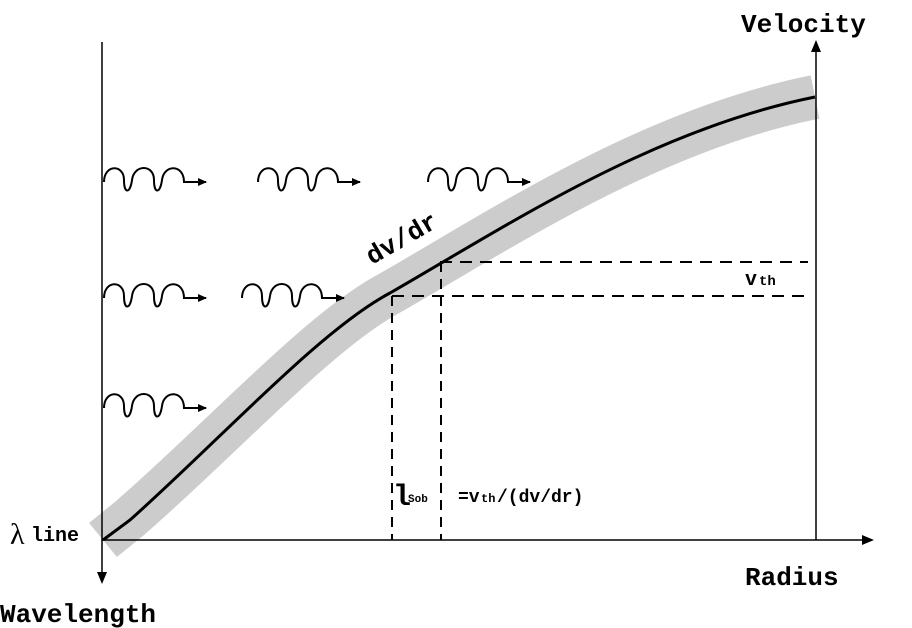 The width and height of the screenshot is (912, 628). Describe the element at coordinates (540, 498) in the screenshot. I see `sobolev-eq-suffix: /(dv/dr)` at that location.